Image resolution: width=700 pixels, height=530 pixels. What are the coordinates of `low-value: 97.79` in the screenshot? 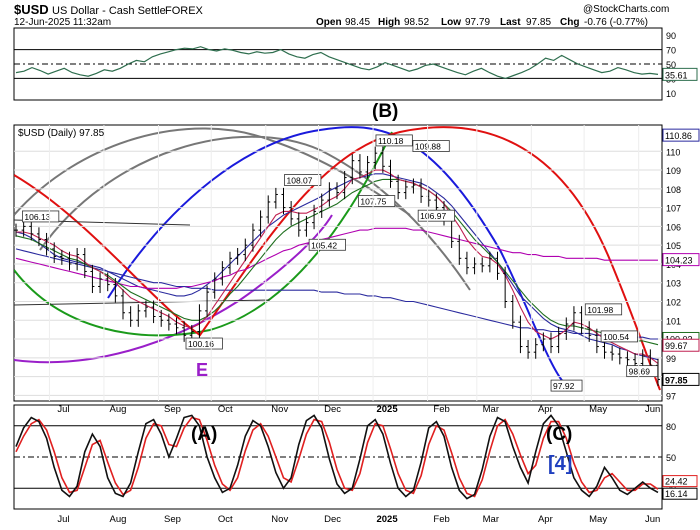 It's located at (477, 22).